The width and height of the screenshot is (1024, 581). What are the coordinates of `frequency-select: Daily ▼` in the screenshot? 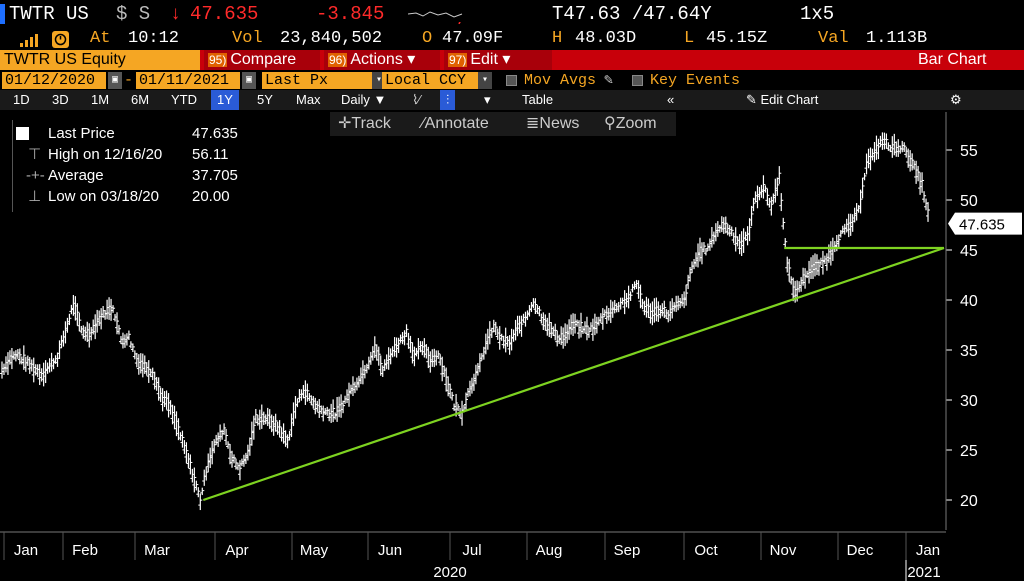 It's located at (364, 99).